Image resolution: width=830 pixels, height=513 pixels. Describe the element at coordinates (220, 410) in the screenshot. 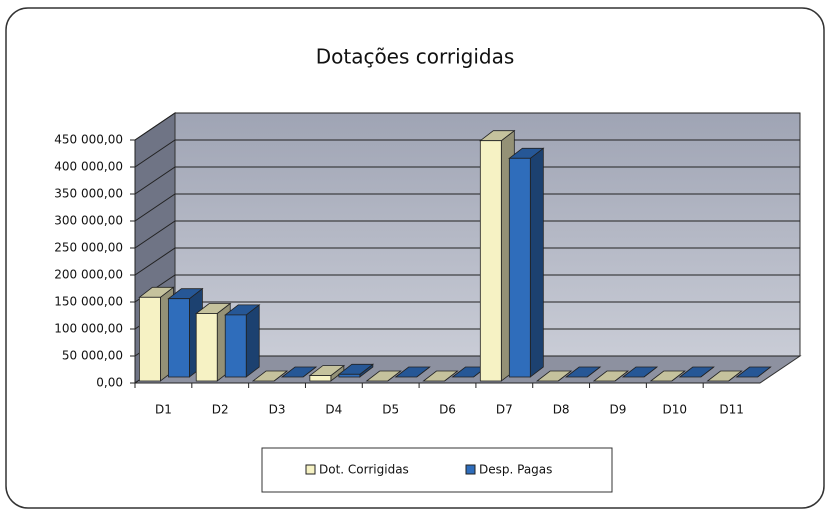

I see `x-tick-label: D2` at that location.